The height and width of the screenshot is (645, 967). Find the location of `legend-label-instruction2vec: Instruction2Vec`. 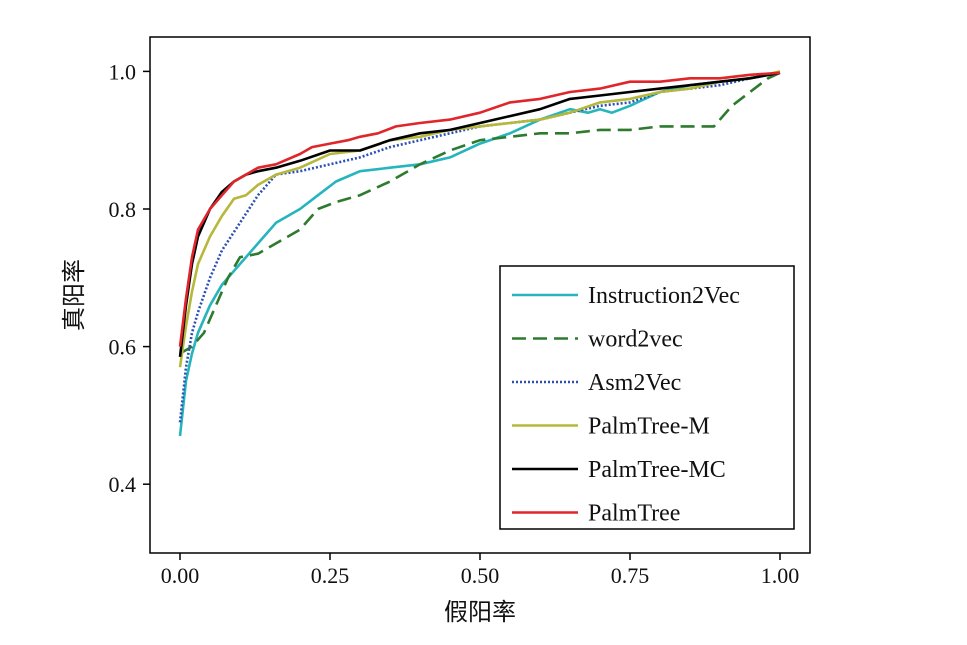

legend-label-instruction2vec: Instruction2Vec is located at coordinates (664, 296).